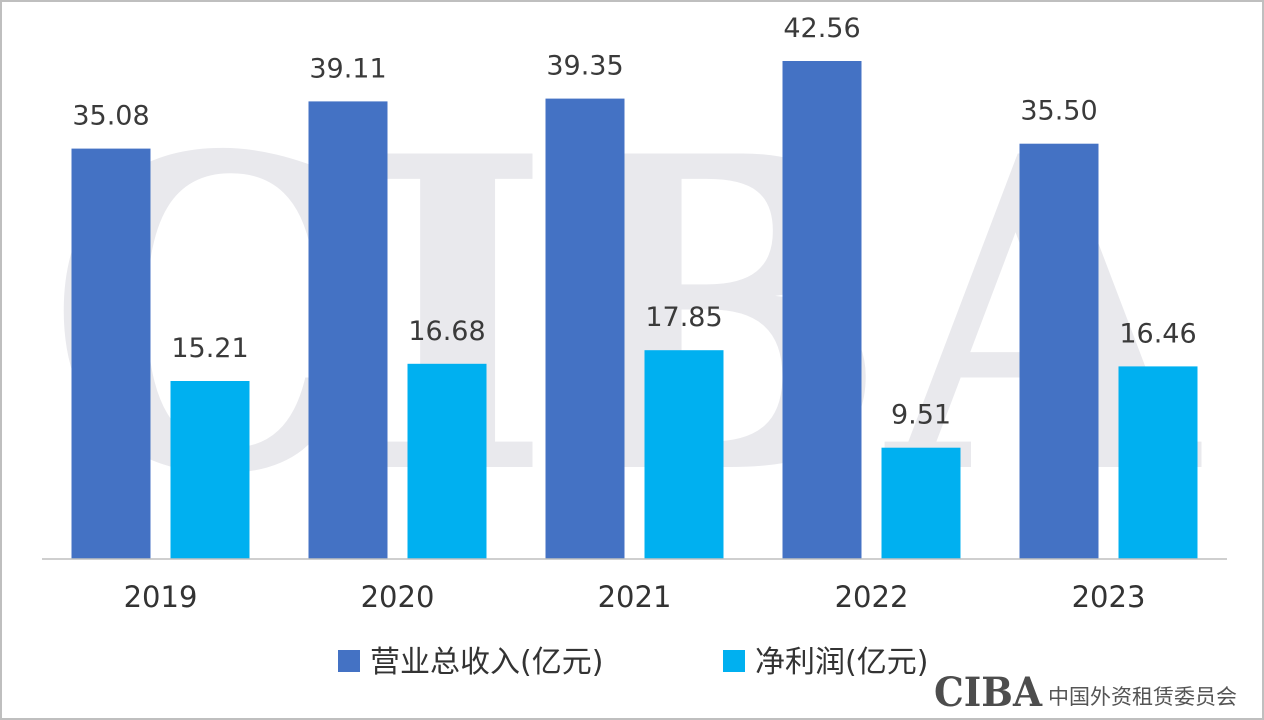  Describe the element at coordinates (398, 597) in the screenshot. I see `x-tick-label-2020: 2020` at that location.